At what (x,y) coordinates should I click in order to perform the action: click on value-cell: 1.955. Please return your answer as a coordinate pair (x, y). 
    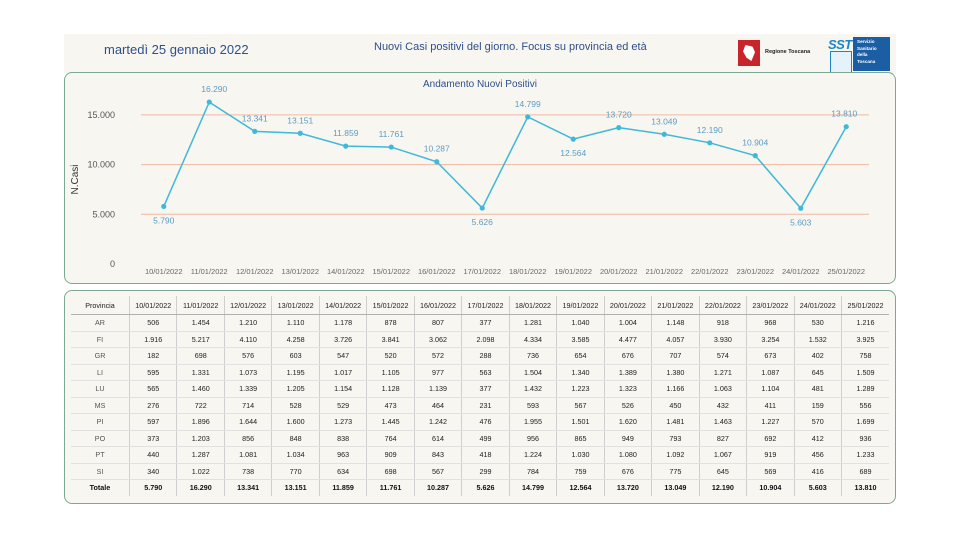
    Looking at the image, I should click on (532, 422).